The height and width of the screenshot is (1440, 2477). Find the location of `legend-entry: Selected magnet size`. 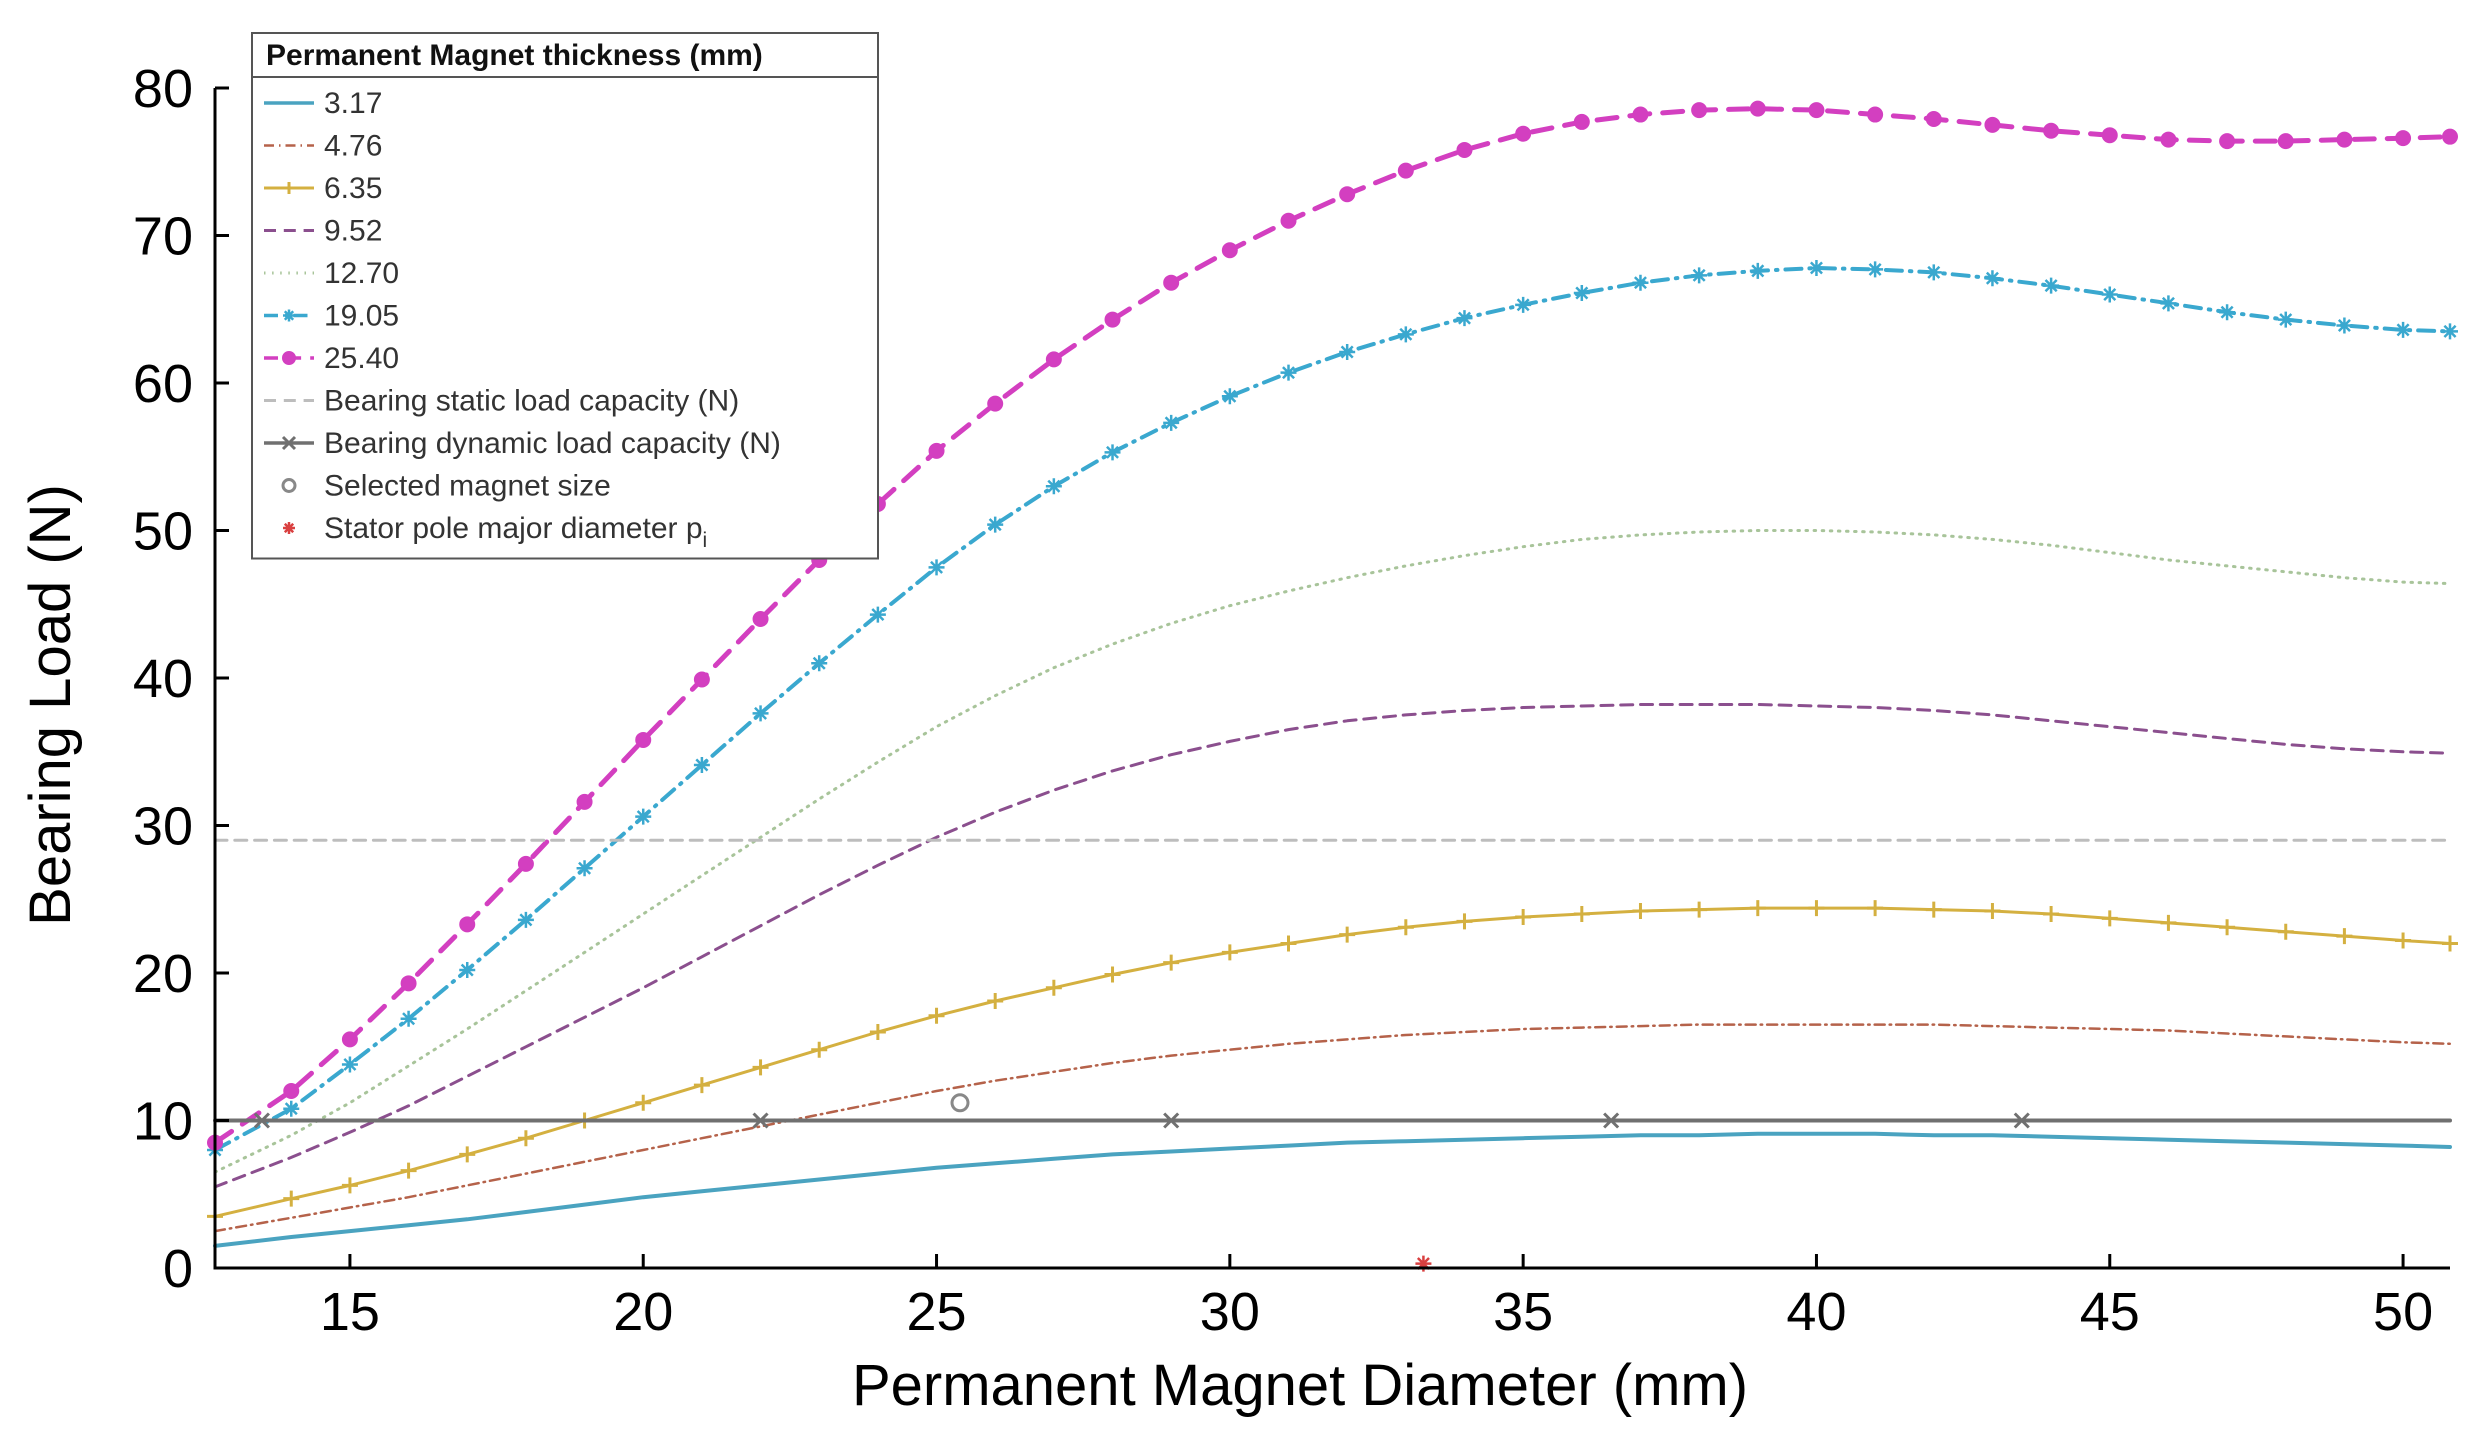

legend-entry: Selected magnet size is located at coordinates (446, 486).